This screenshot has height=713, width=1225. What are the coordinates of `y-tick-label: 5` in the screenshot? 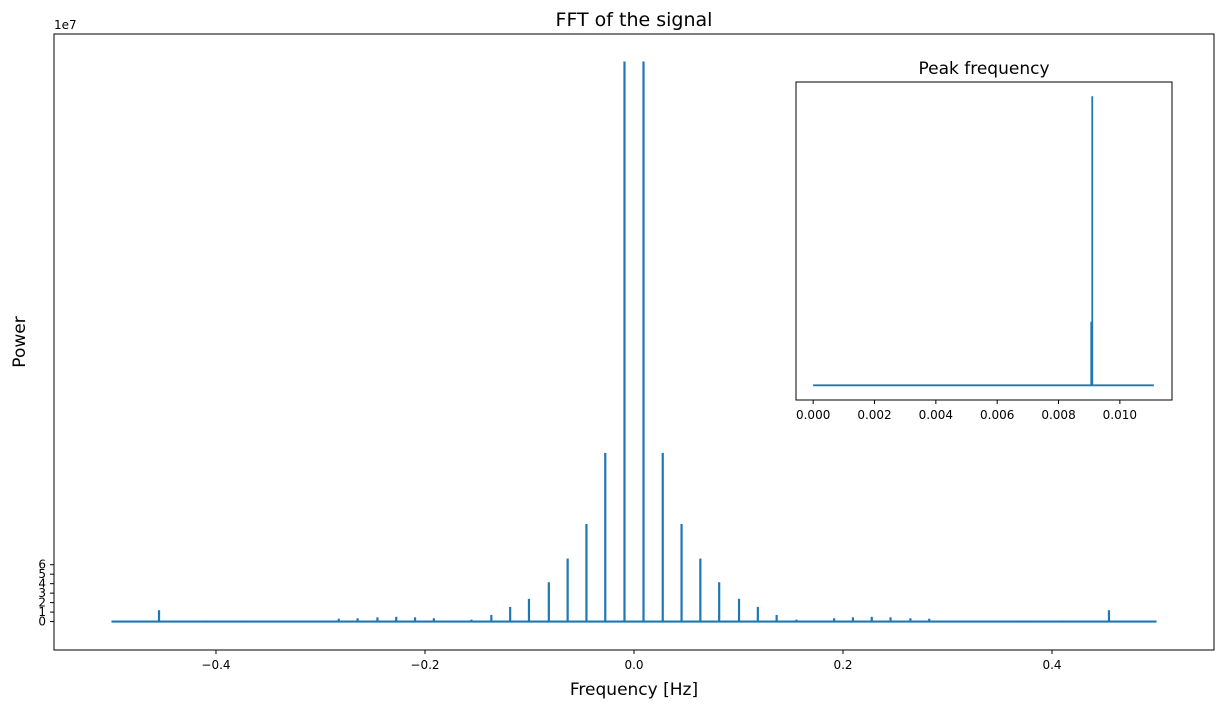 It's located at (42, 574).